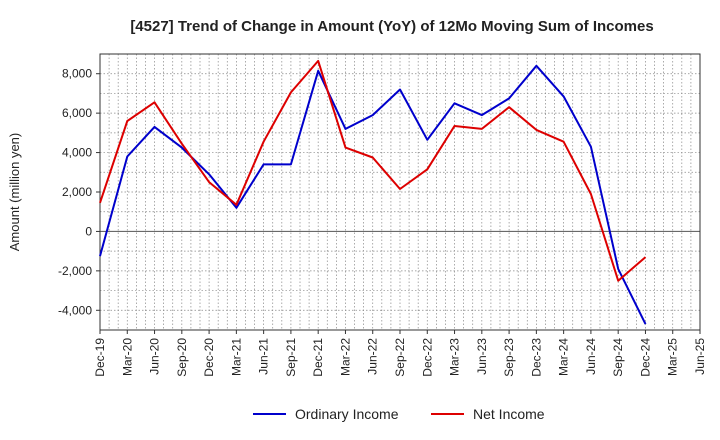 Image resolution: width=720 pixels, height=440 pixels. I want to click on y-tick-label: 4,000, so click(77, 153).